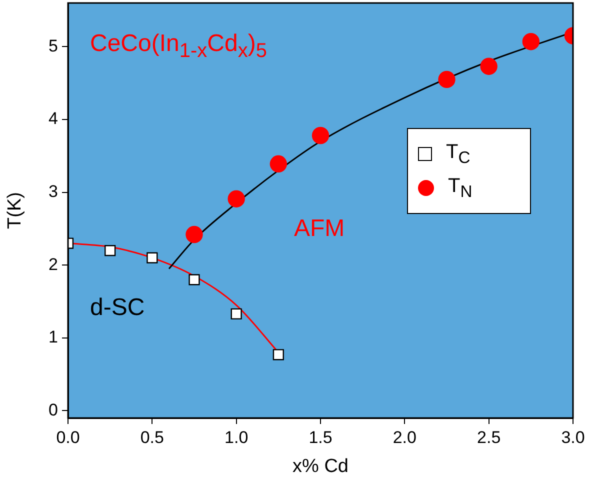 This screenshot has height=482, width=589. What do you see at coordinates (460, 188) in the screenshot?
I see `legend-label: T$_{N}$` at bounding box center [460, 188].